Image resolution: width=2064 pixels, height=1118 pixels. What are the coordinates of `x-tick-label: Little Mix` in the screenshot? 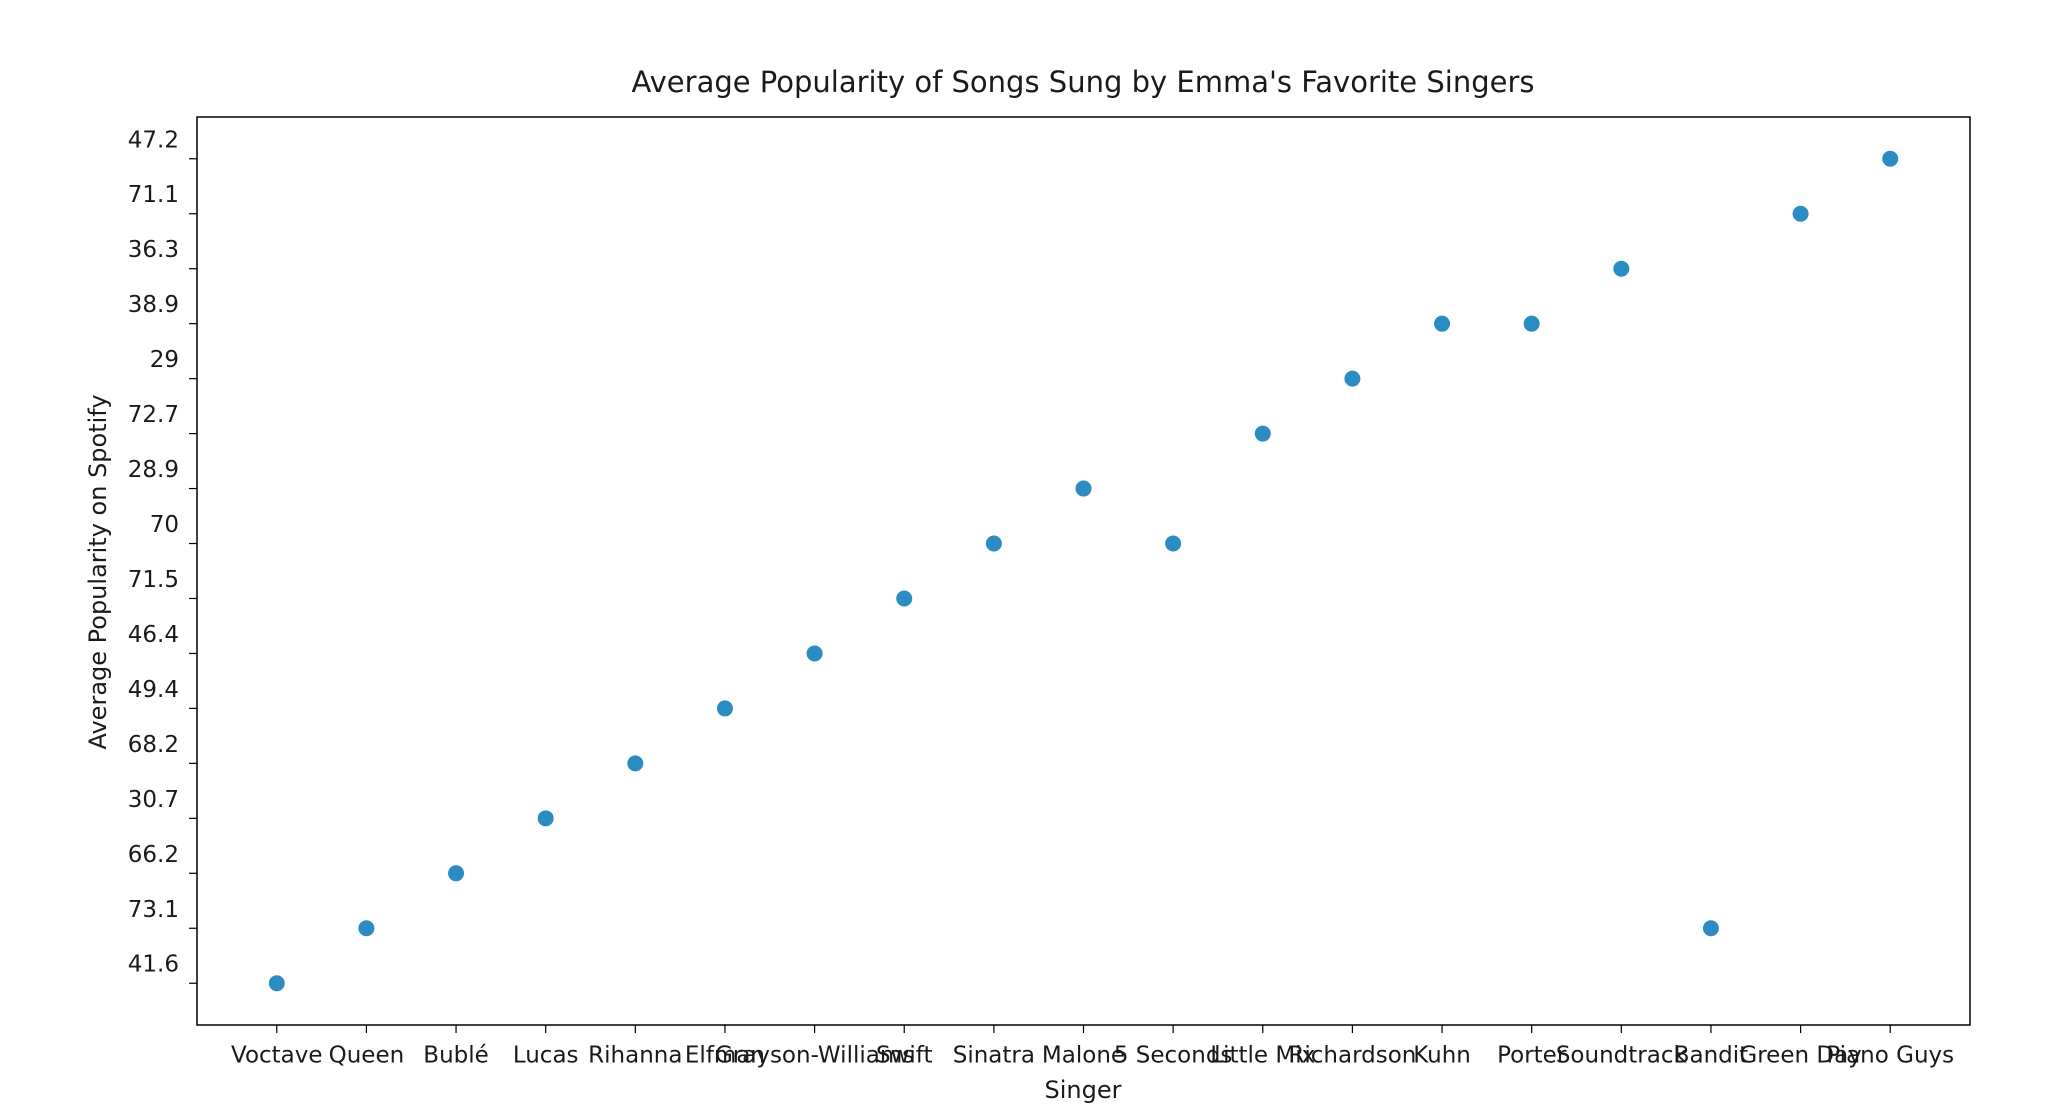 It's located at (1262, 1056).